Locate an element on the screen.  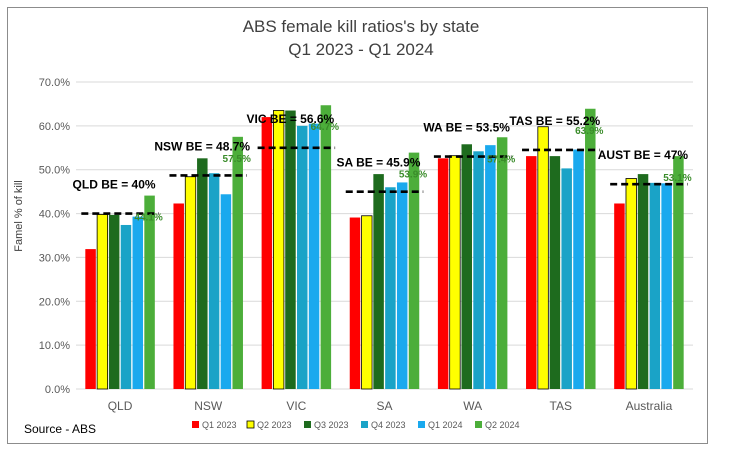
x-tick-label: VIC is located at coordinates (296, 406).